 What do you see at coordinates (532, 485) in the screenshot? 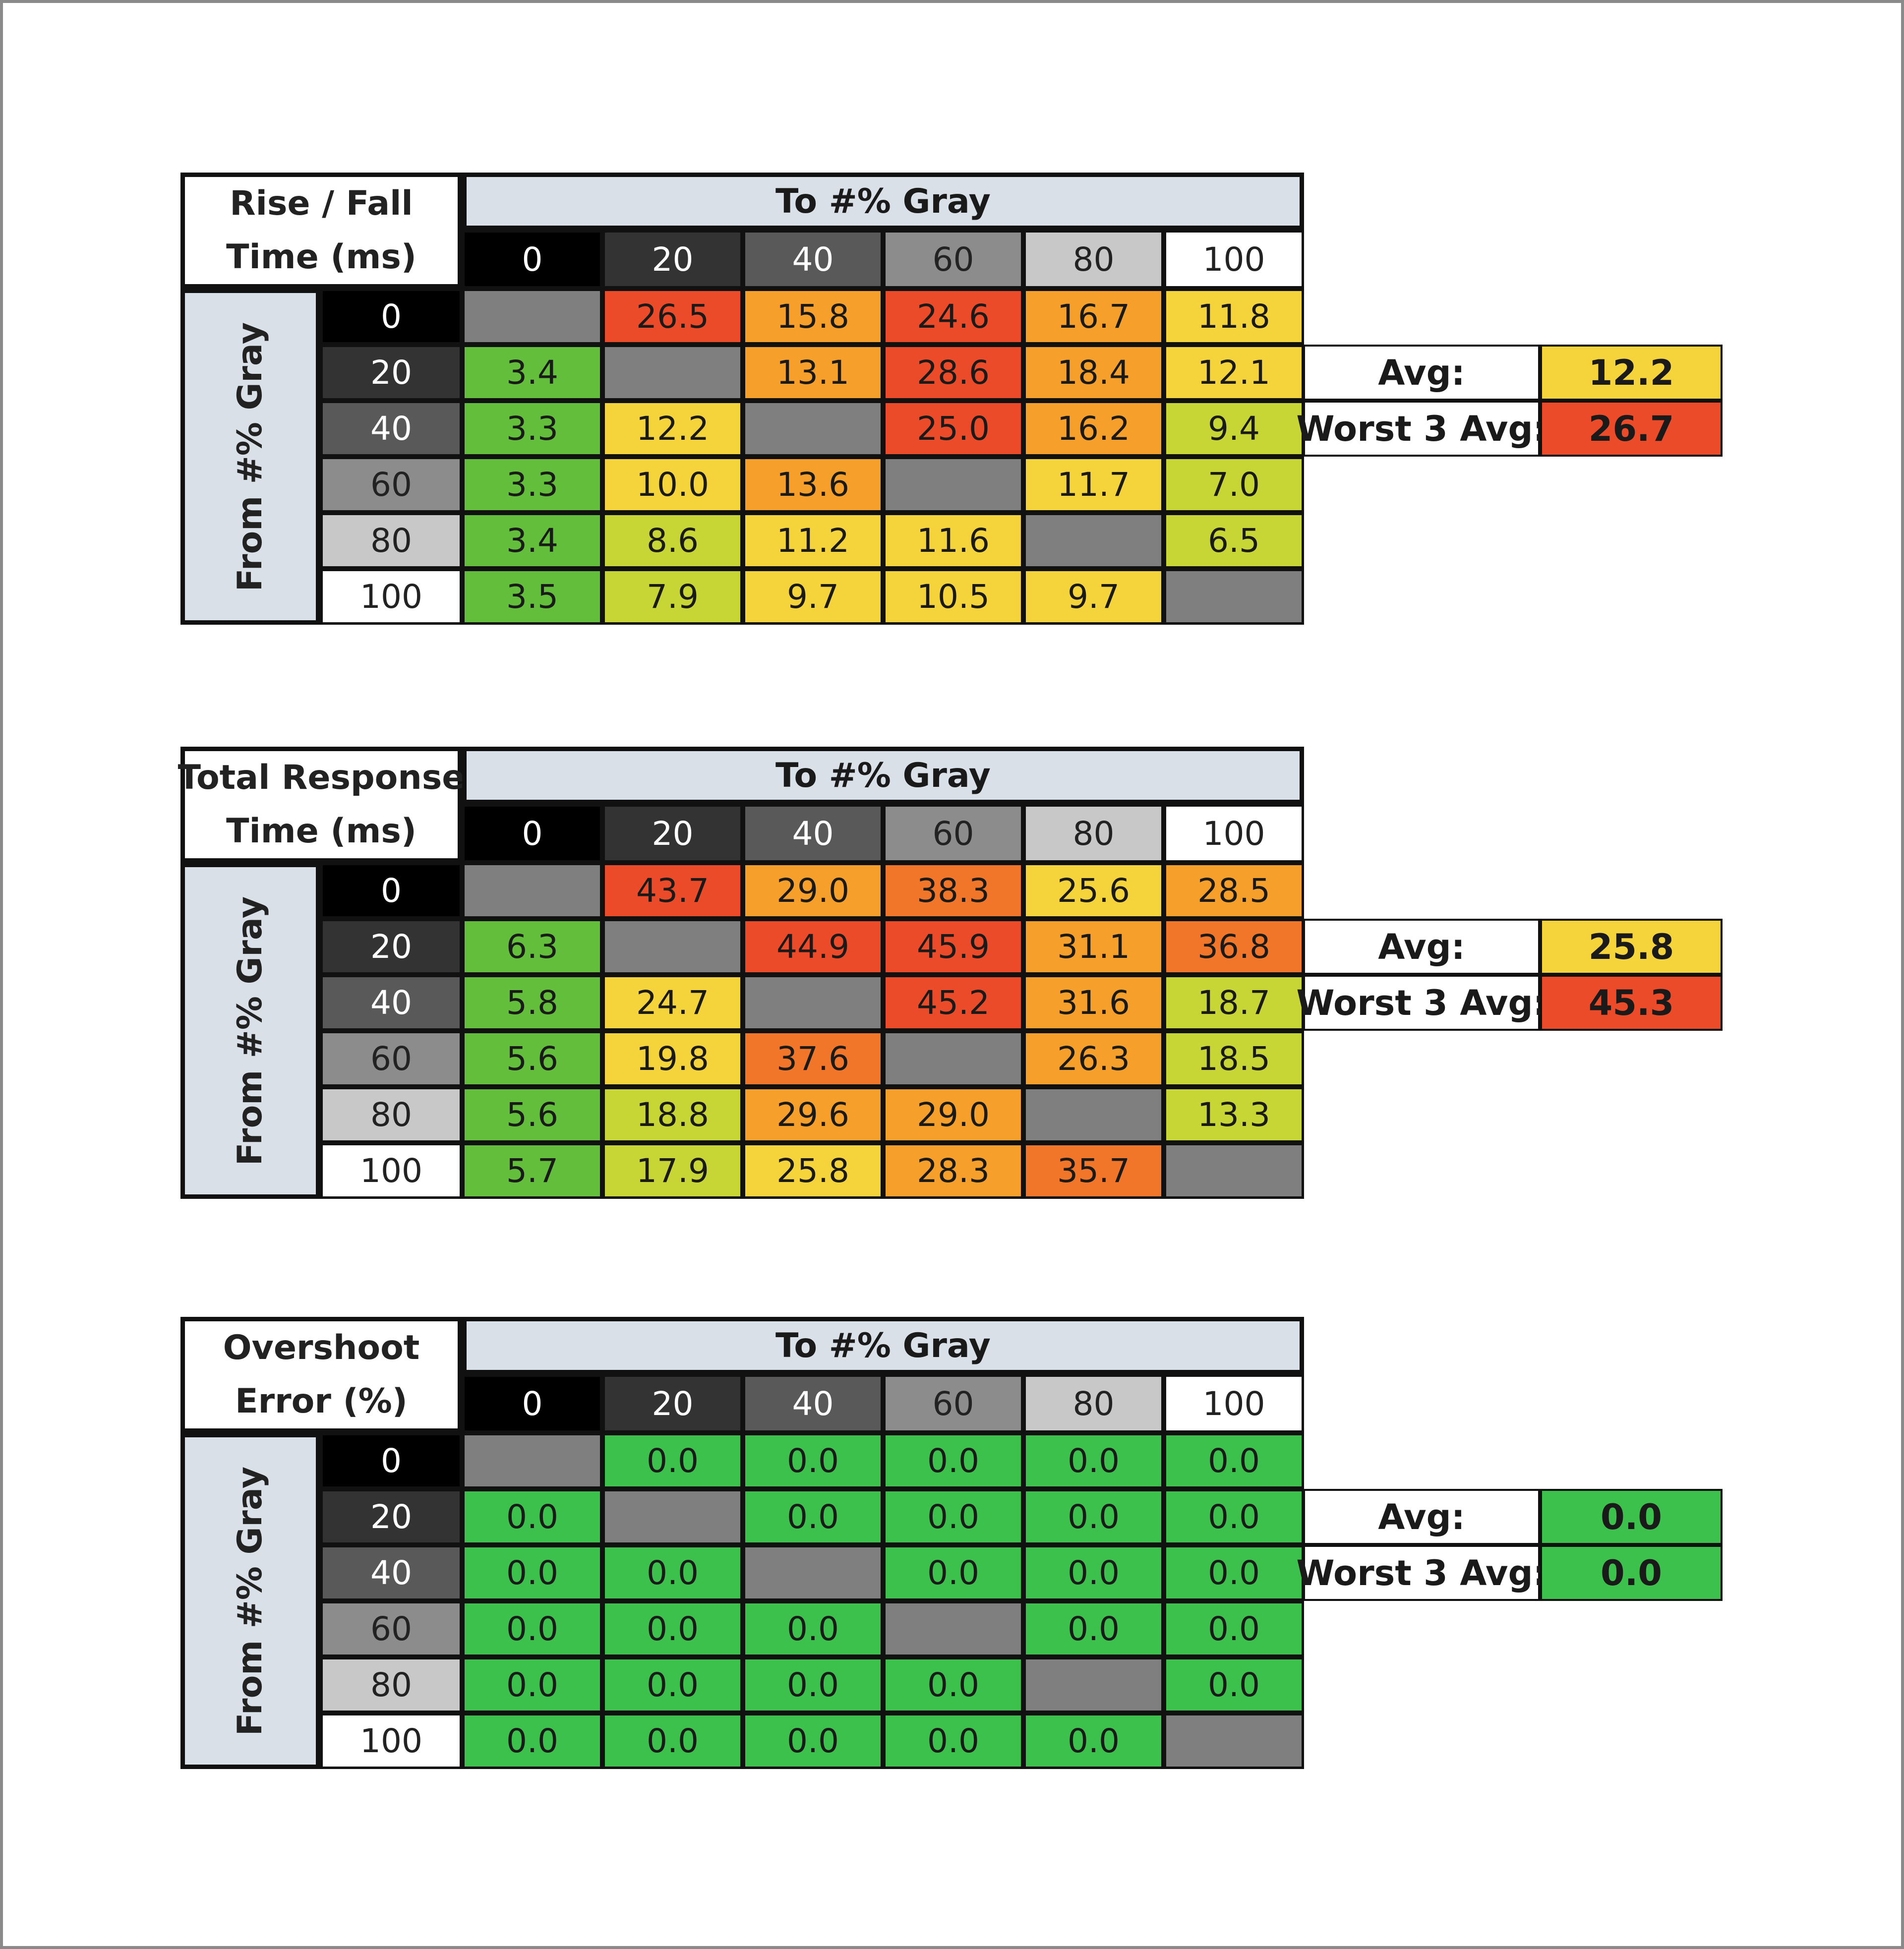
I see `heatmap-cell: 3.3` at bounding box center [532, 485].